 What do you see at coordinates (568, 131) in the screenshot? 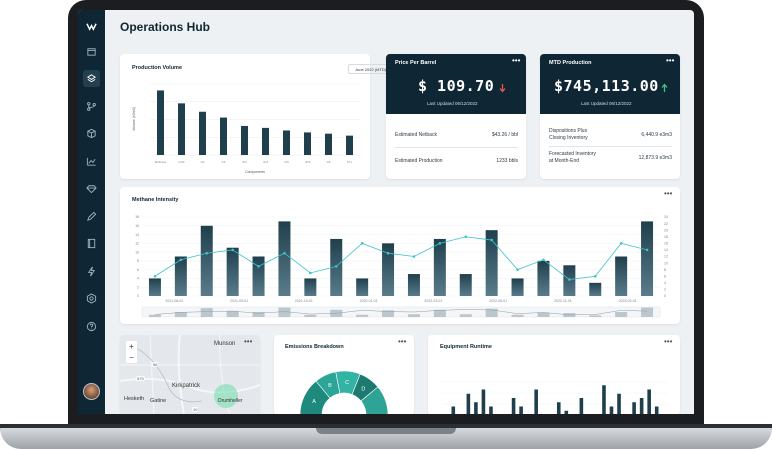
I see `dispositions-label: Dispositions Plus` at bounding box center [568, 131].